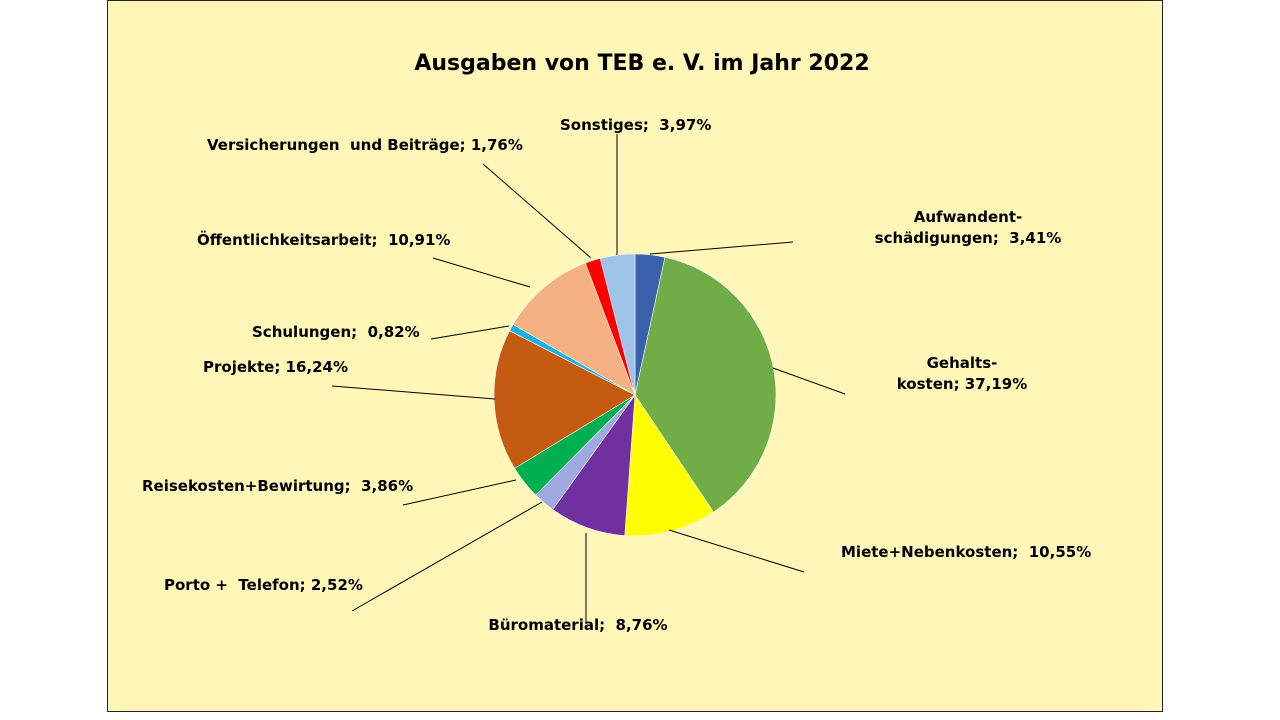 Image resolution: width=1280 pixels, height=720 pixels. I want to click on data-label: Porto + Telefon; 2,52%, so click(263, 585).